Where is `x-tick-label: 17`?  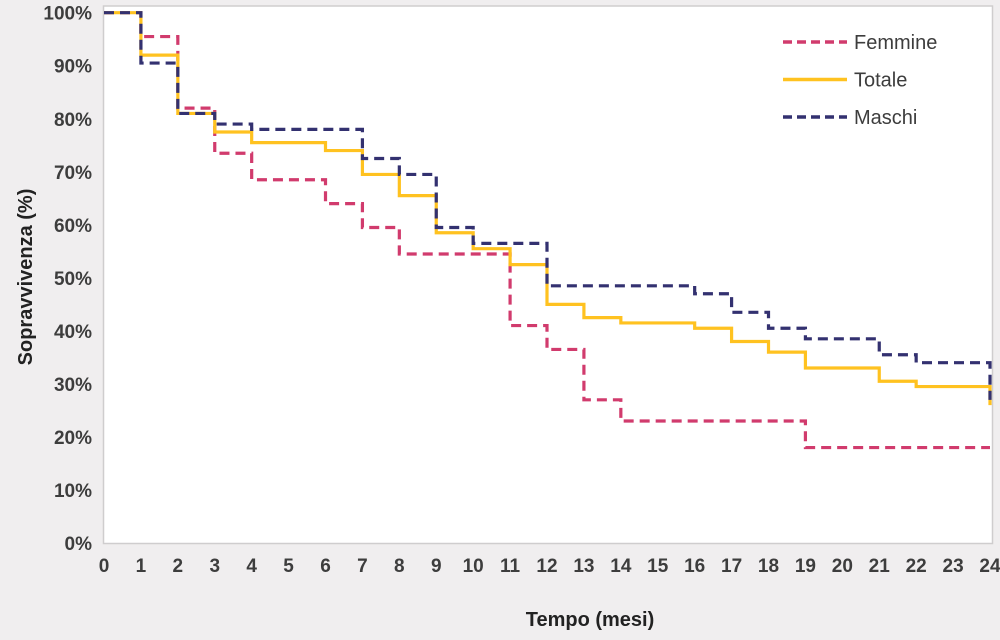
x-tick-label: 17 is located at coordinates (731, 566).